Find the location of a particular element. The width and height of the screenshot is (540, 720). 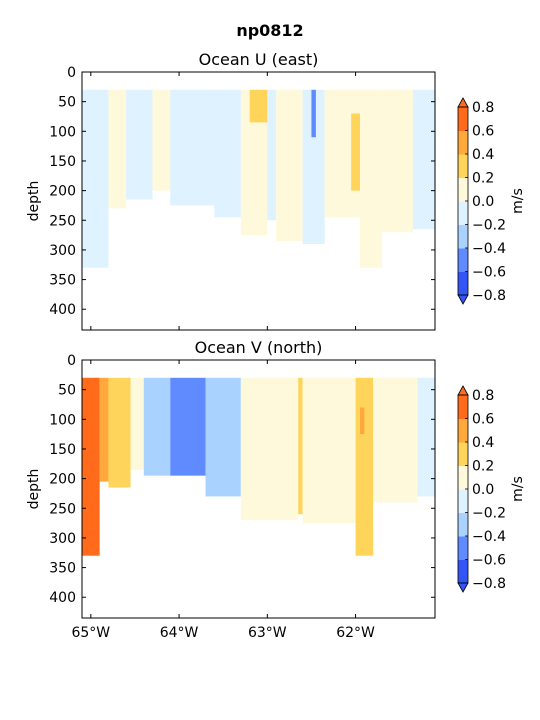

x-tick-label: 64°W is located at coordinates (179, 633).